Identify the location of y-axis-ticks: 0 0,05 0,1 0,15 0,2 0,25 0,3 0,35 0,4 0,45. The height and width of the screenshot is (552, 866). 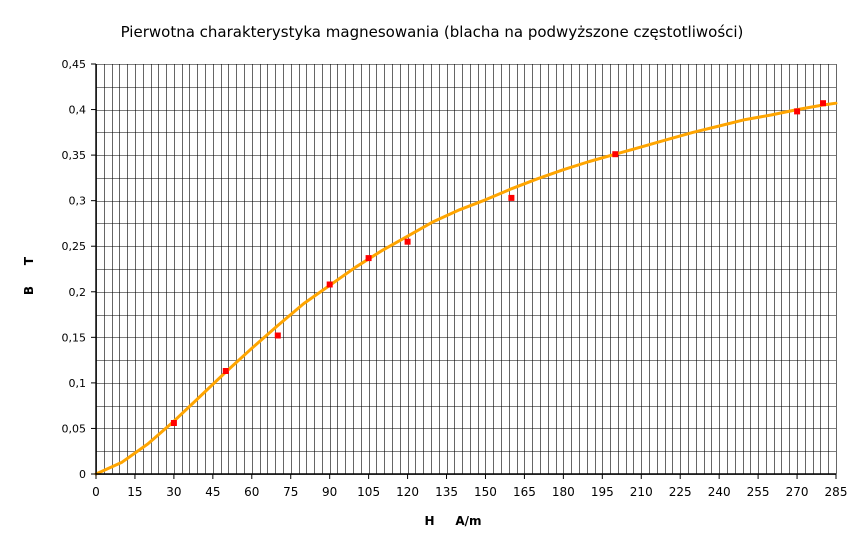
(79, 269).